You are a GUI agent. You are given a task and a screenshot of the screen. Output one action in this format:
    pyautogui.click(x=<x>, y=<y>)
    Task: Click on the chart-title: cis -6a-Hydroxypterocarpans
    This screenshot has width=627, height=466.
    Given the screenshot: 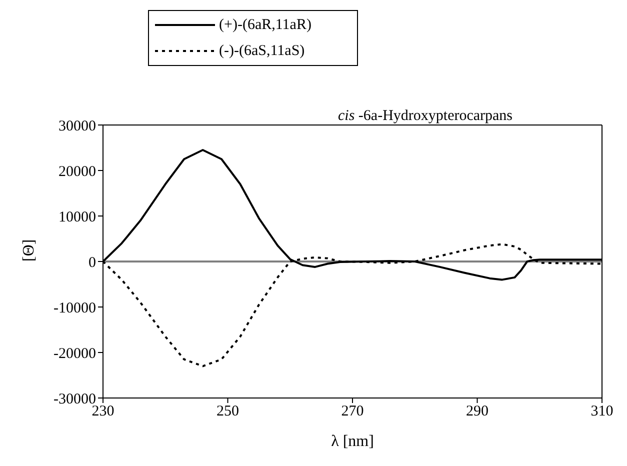 What is the action you would take?
    pyautogui.click(x=425, y=116)
    